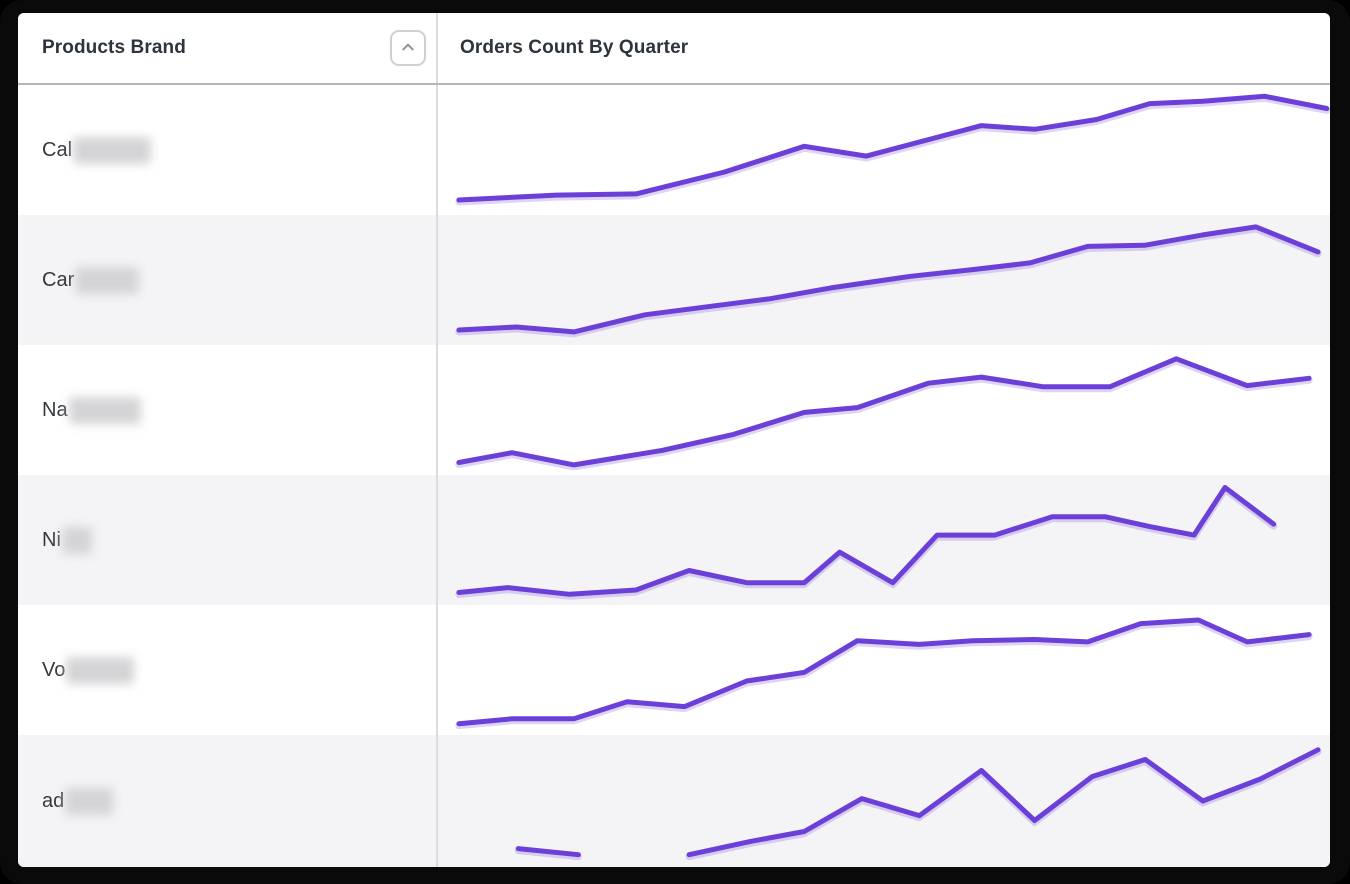 The height and width of the screenshot is (884, 1350). Describe the element at coordinates (228, 670) in the screenshot. I see `brand-cell: Vo` at that location.